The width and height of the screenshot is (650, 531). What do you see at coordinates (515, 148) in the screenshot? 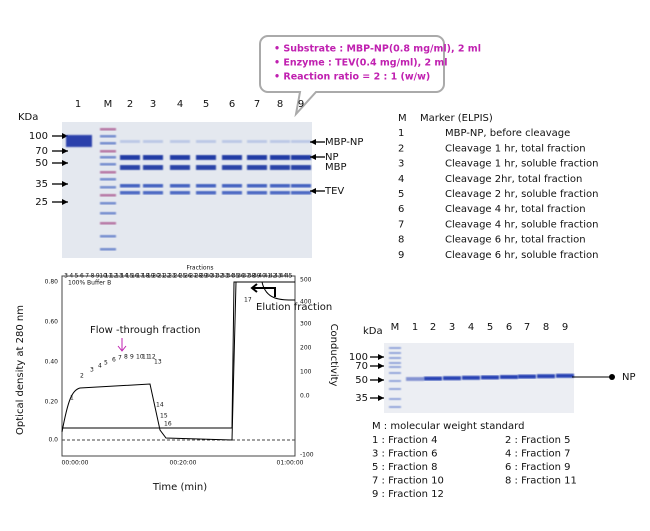
I see `legend-text: Cleavage 1 hr, total fraction` at bounding box center [515, 148].